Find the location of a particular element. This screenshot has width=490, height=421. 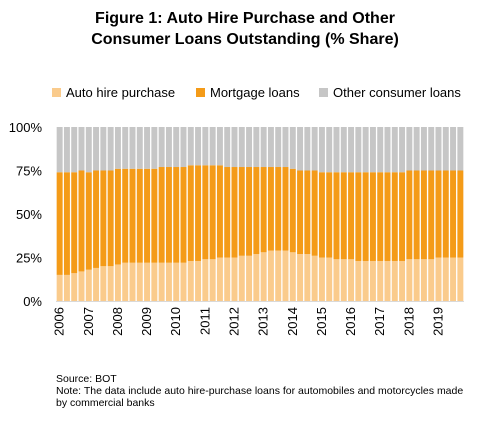

legend-item-auto: Auto hire purchase is located at coordinates (113, 92).